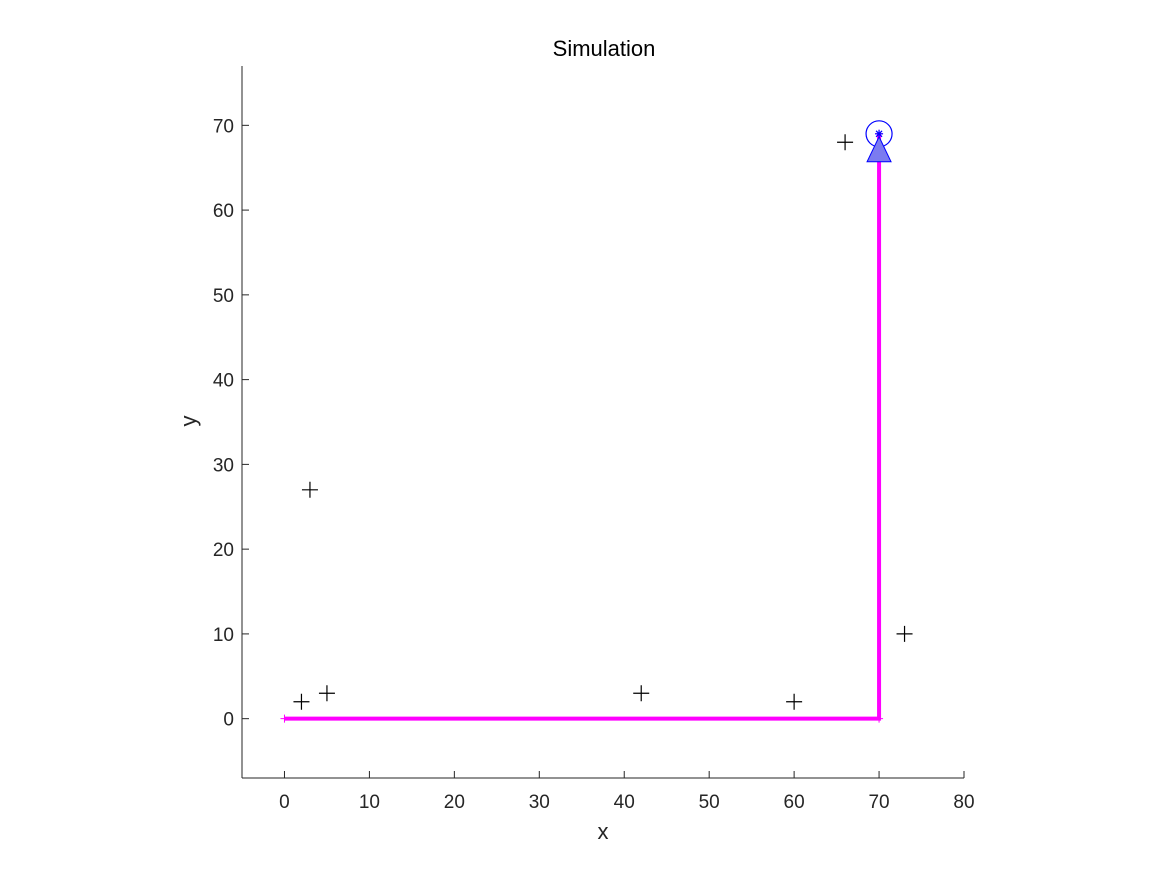 The width and height of the screenshot is (1167, 875). I want to click on y-tick-label: 20, so click(223, 550).